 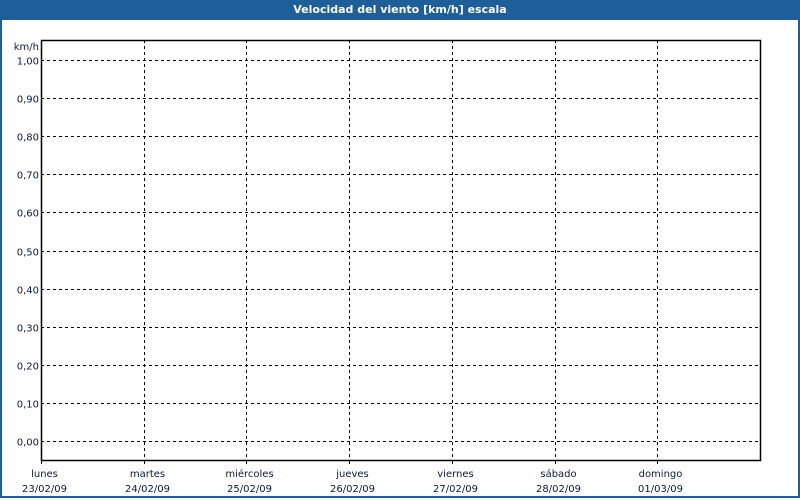 What do you see at coordinates (455, 489) in the screenshot?
I see `x-tick-date: 27/02/09` at bounding box center [455, 489].